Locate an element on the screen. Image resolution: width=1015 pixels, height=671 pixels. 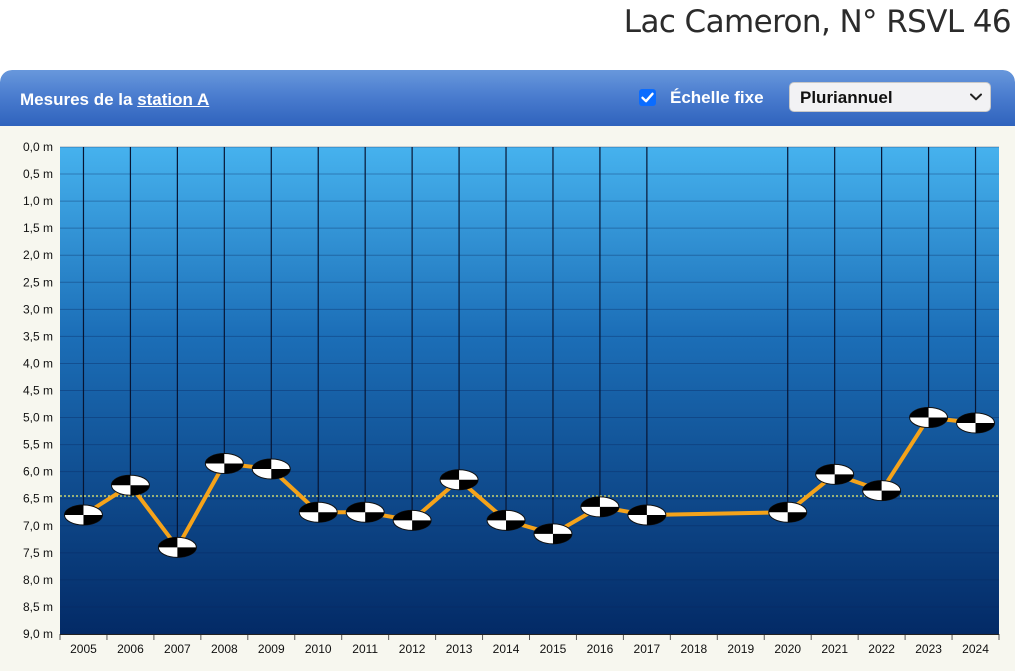
x-tick-label: 2022 is located at coordinates (881, 649).